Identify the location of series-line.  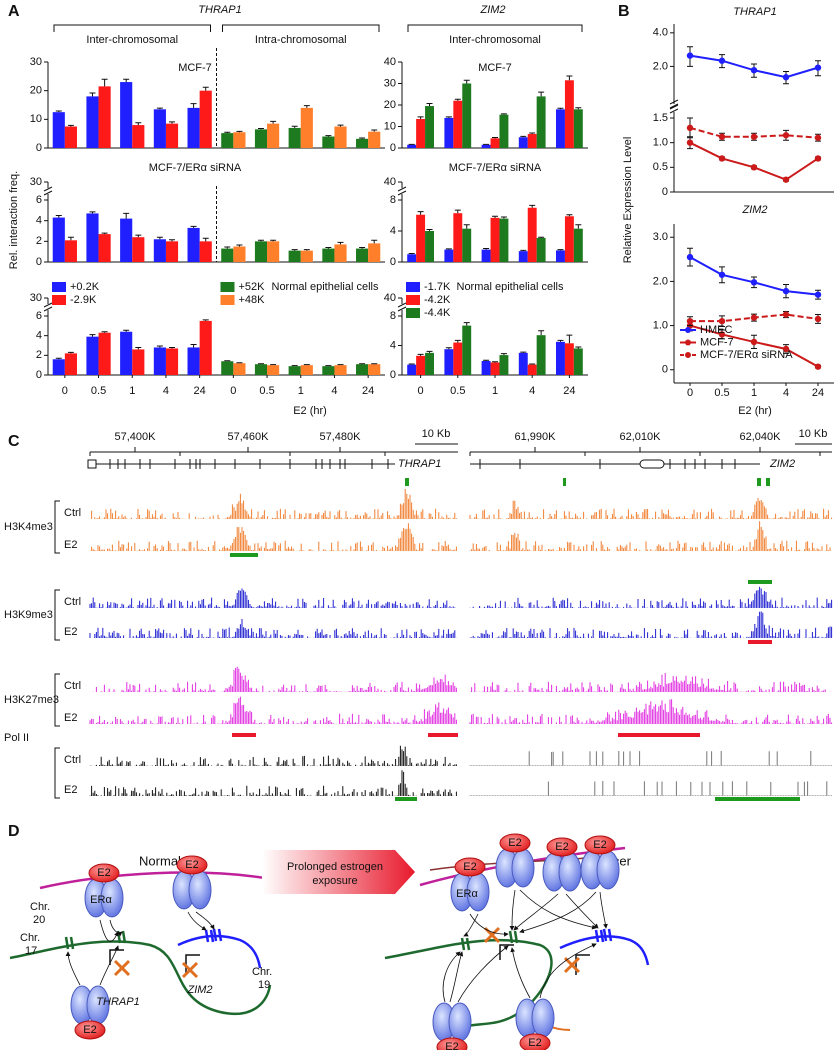
(754, 276).